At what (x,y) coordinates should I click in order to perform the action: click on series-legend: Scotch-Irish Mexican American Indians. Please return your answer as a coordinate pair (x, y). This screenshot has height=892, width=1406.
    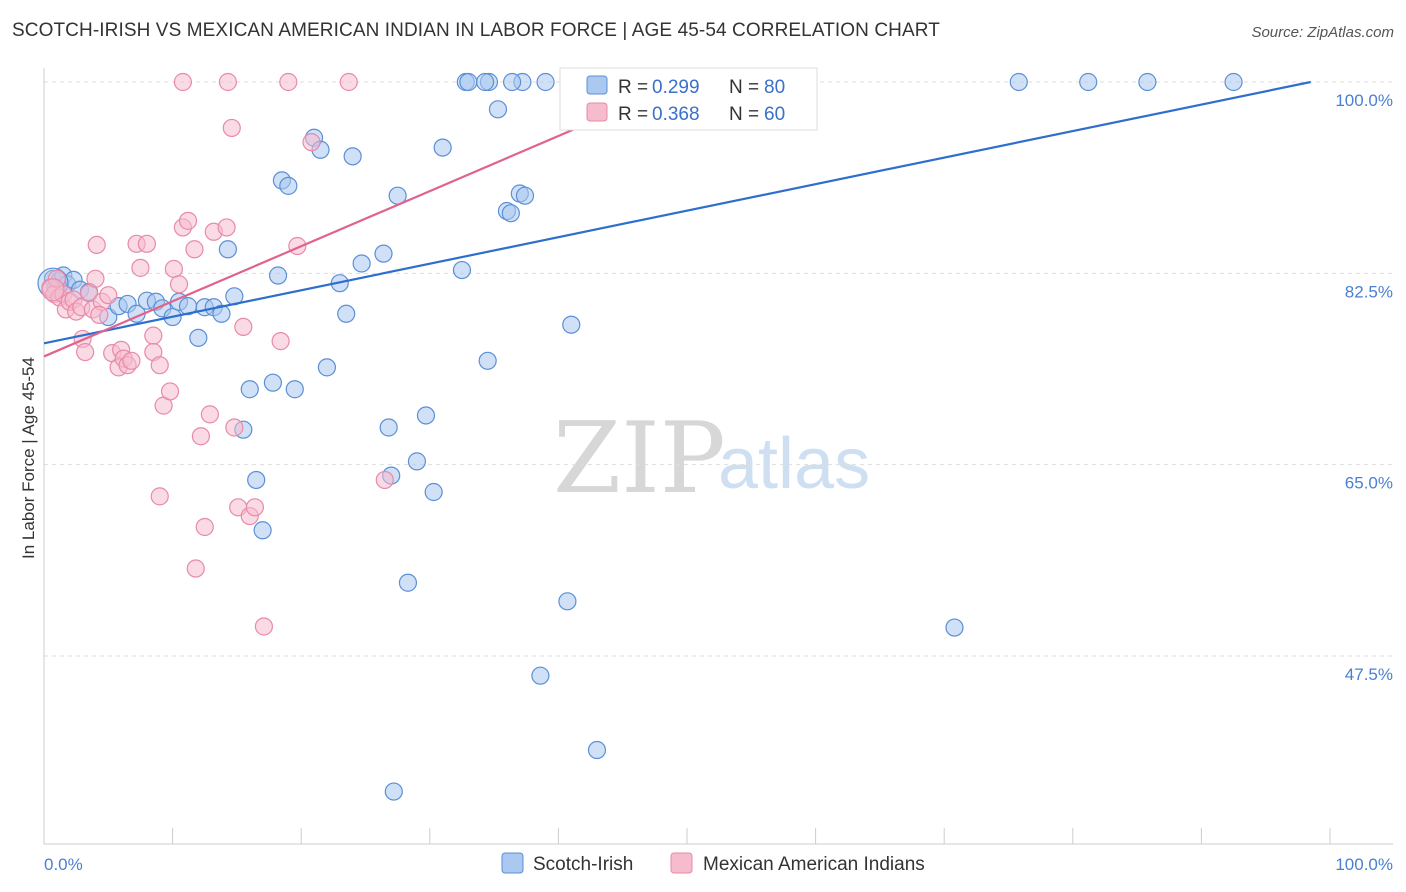
    Looking at the image, I should click on (713, 863).